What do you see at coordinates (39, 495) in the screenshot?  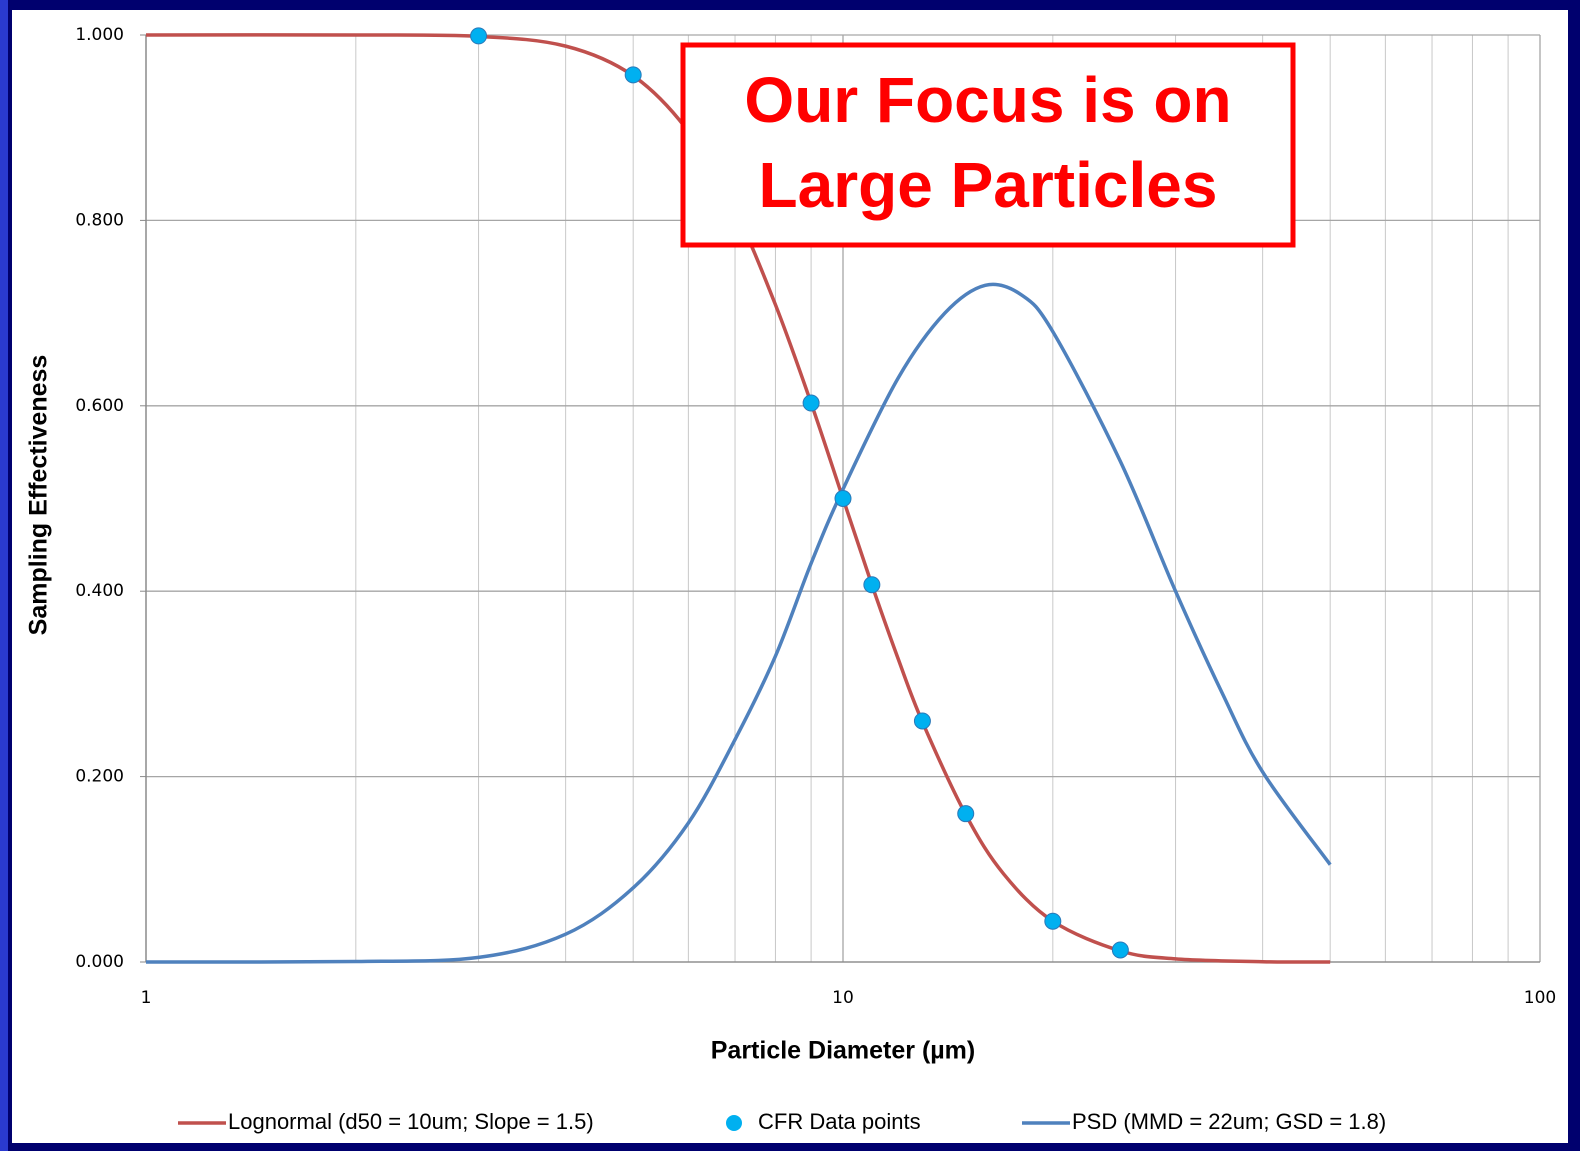 I see `y-axis-title: Sampling Effectiveness` at bounding box center [39, 495].